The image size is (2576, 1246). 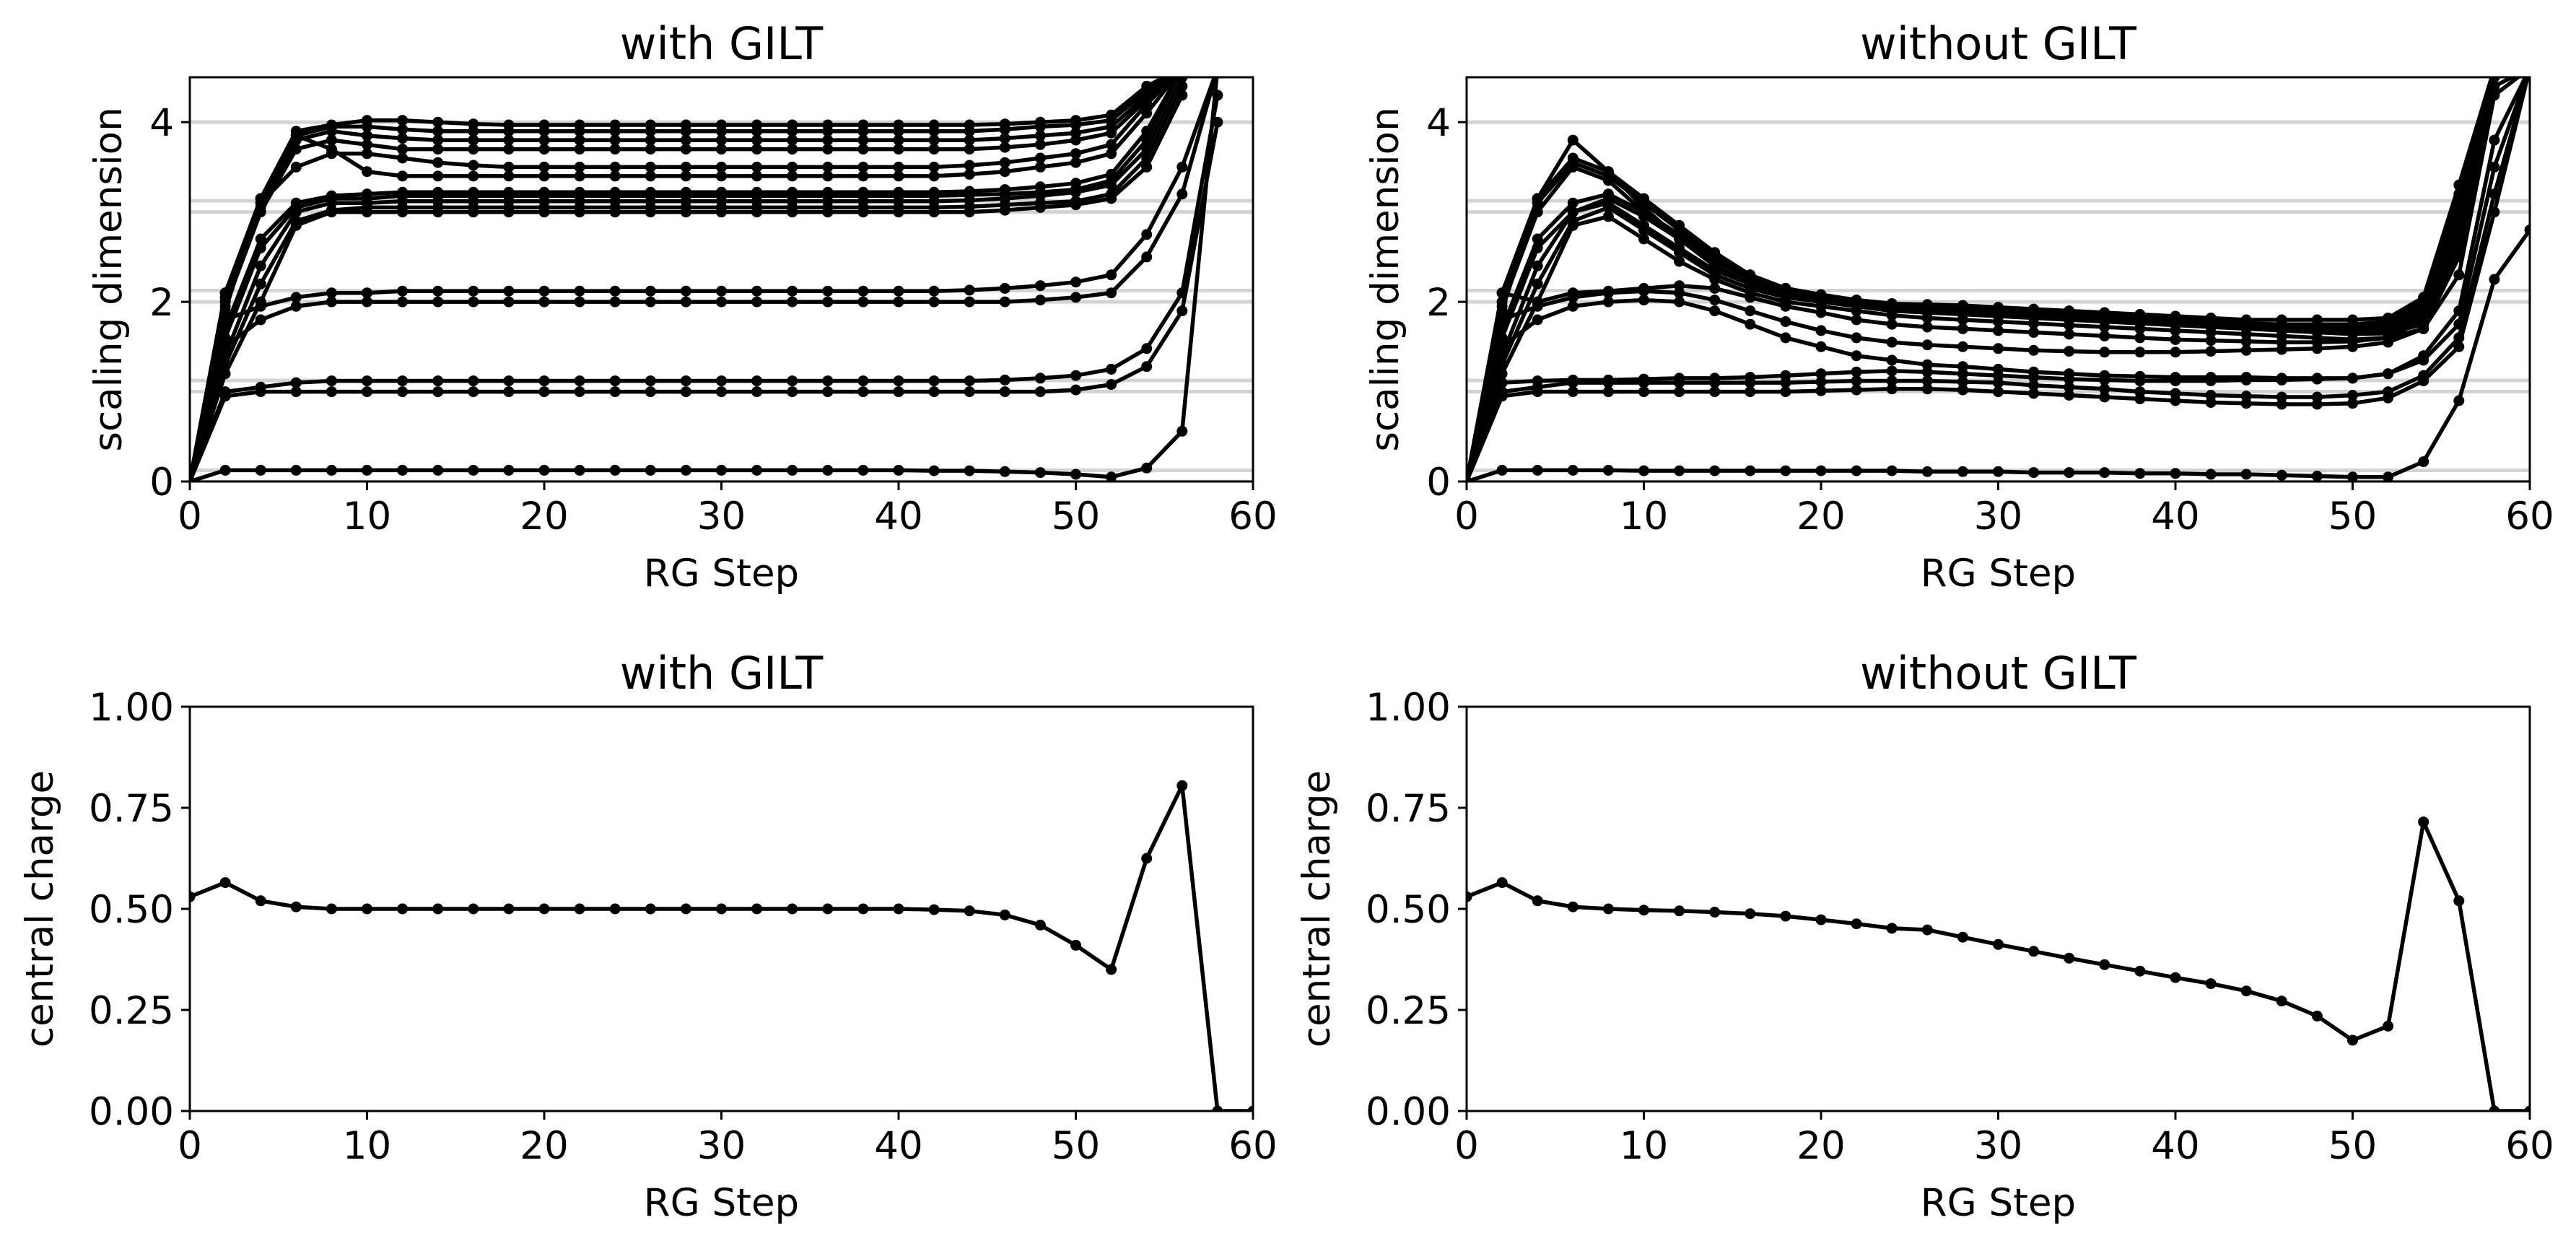 What do you see at coordinates (367, 1146) in the screenshot?
I see `x-tick-label: 10` at bounding box center [367, 1146].